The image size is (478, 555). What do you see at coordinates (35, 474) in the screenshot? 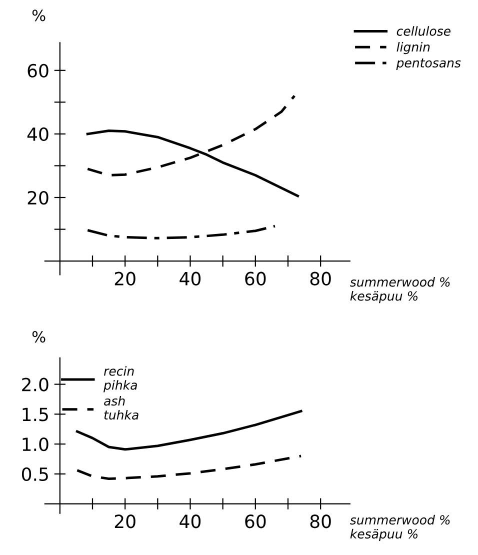
I see `y-tick-label: 0.5` at bounding box center [35, 474].